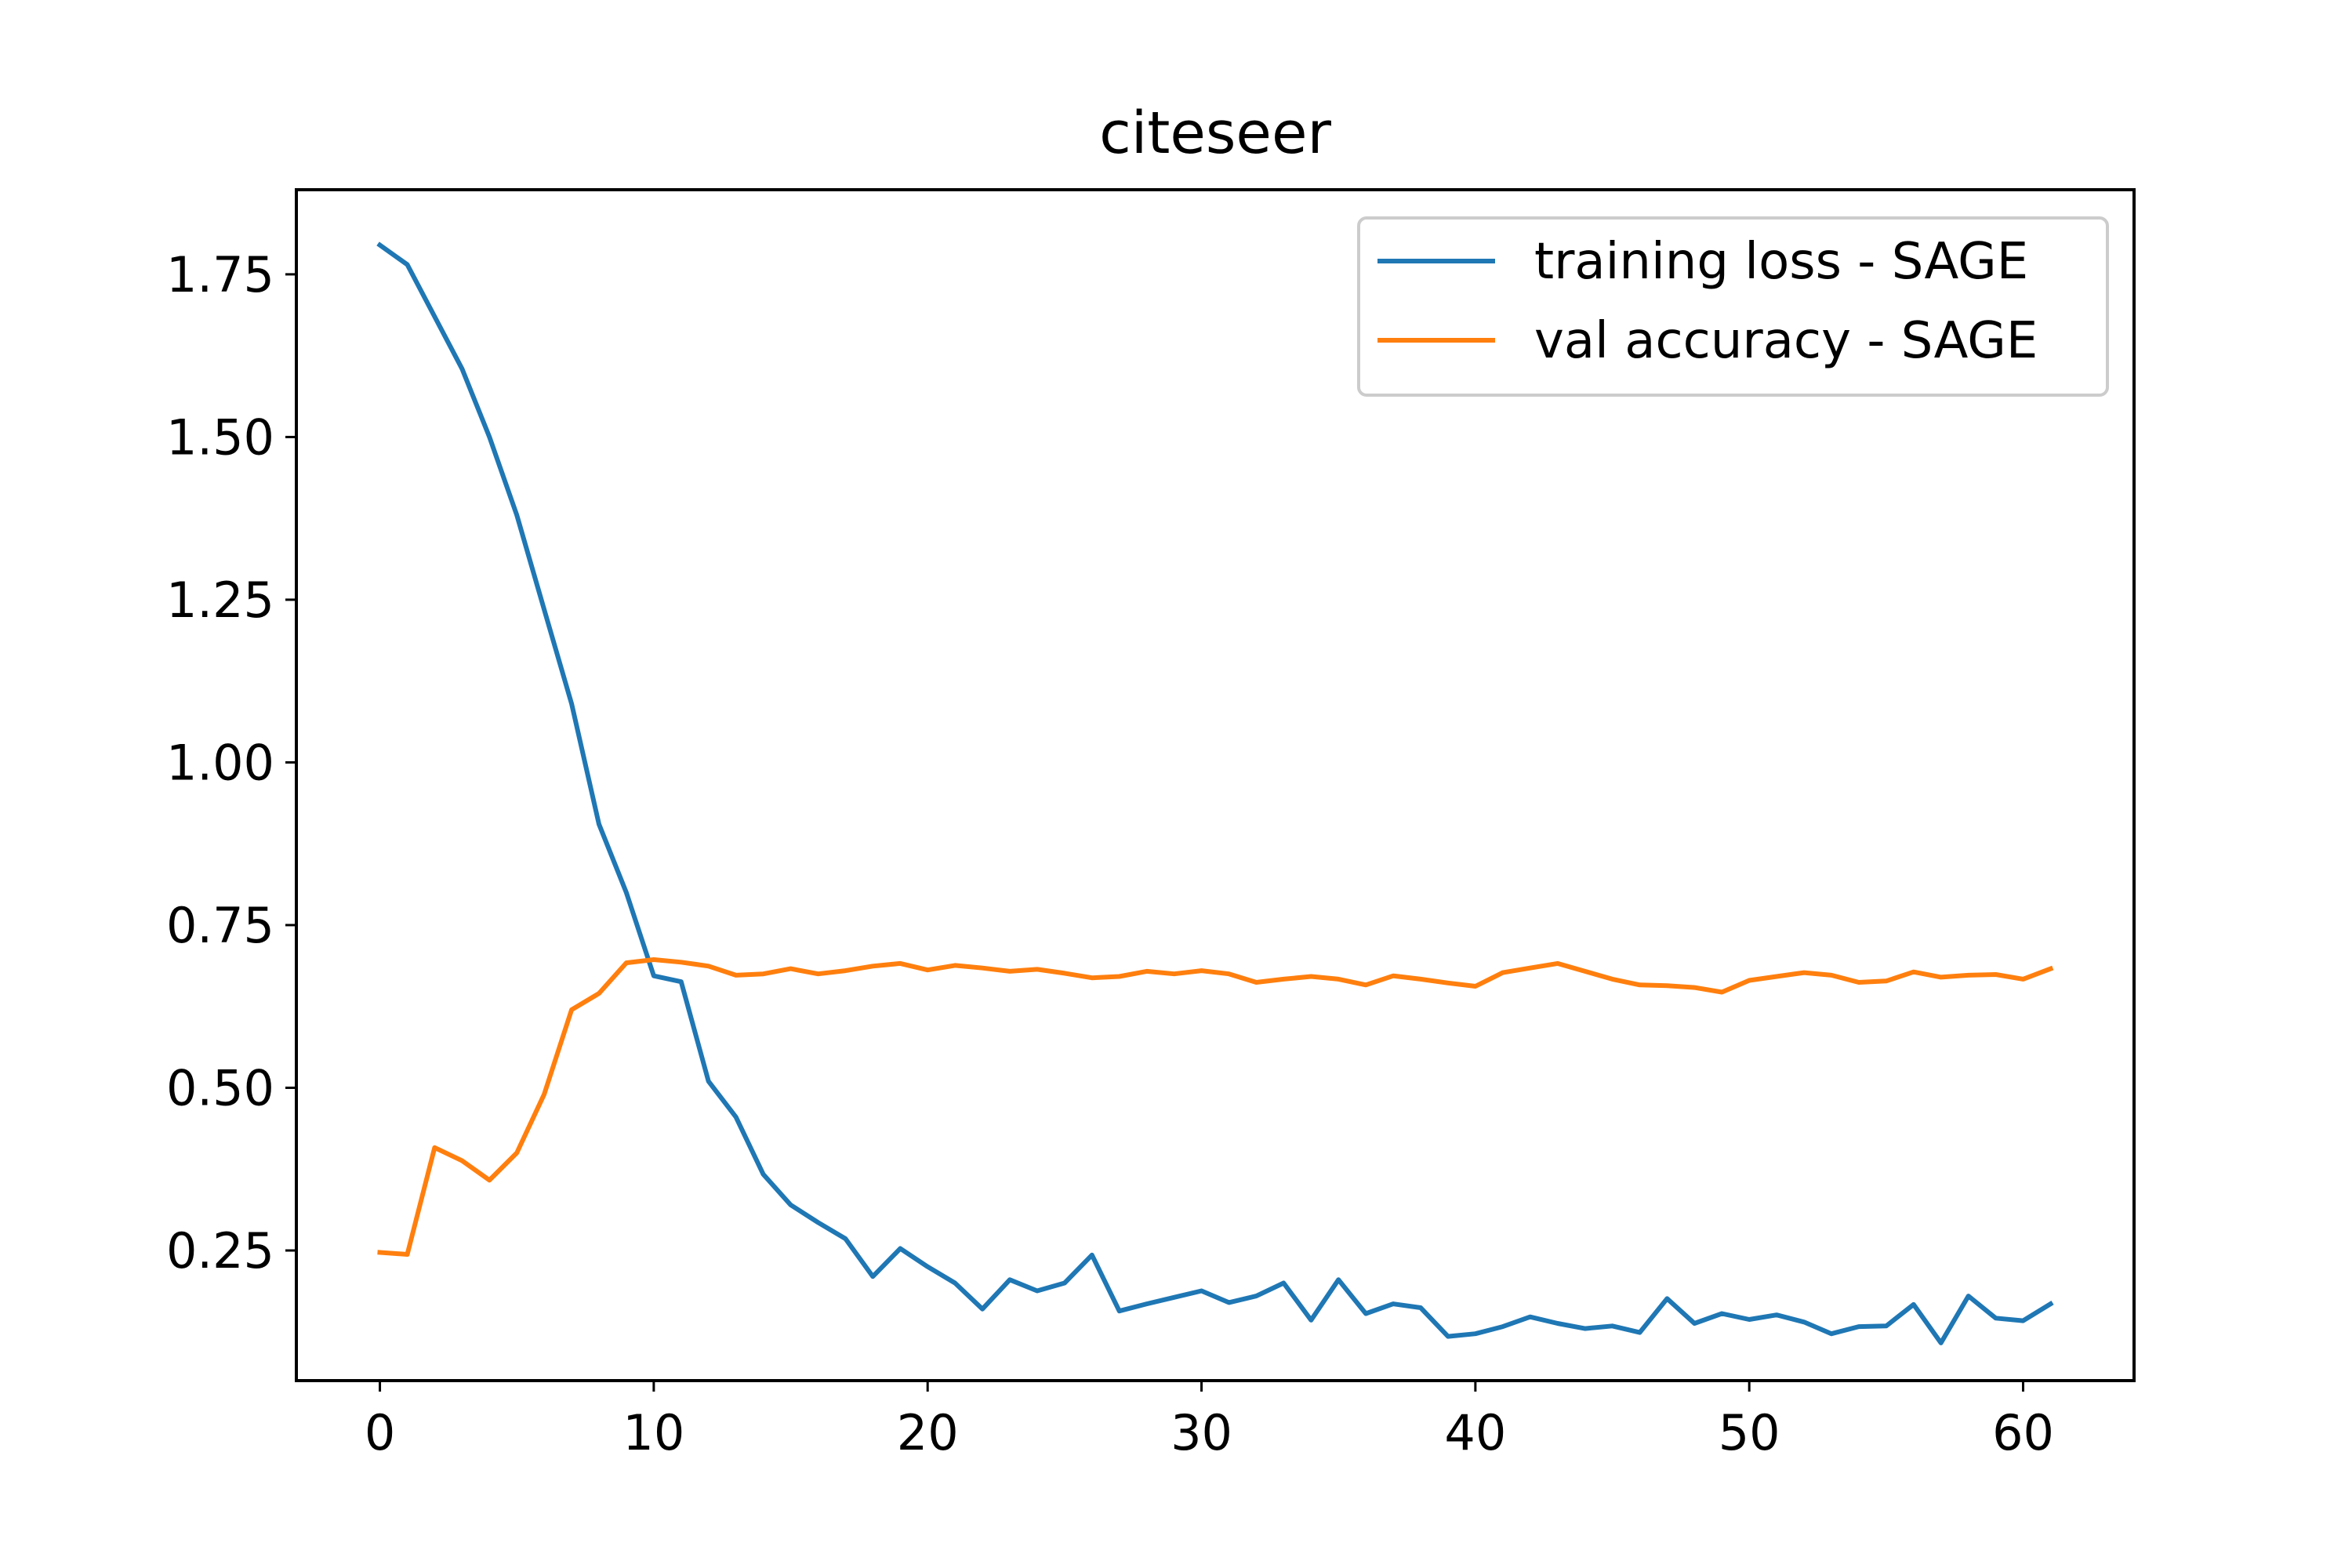 The height and width of the screenshot is (1568, 2352). Describe the element at coordinates (220, 1087) in the screenshot. I see `y-tick-label: 0.50` at that location.